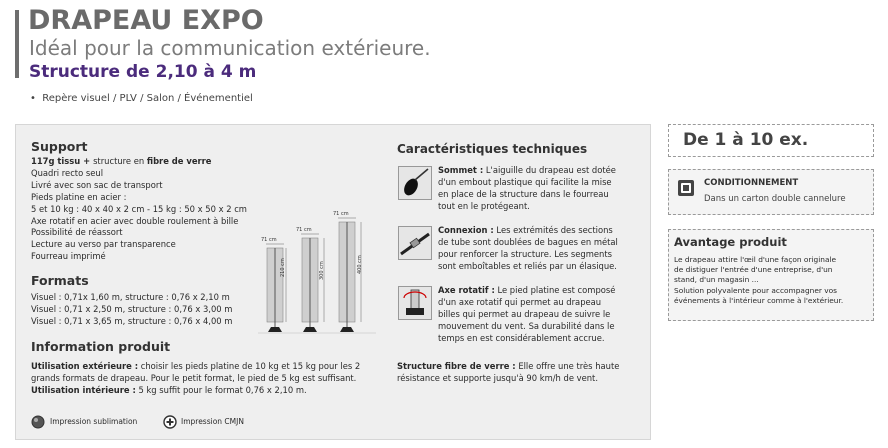 Image resolution: width=888 pixels, height=448 pixels. I want to click on connexion-icon, so click(415, 243).